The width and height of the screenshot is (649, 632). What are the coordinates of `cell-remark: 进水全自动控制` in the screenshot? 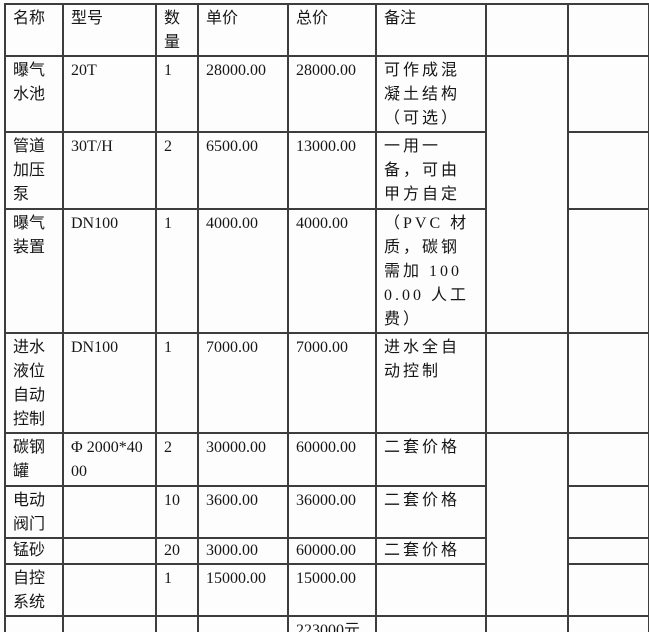 It's located at (431, 383).